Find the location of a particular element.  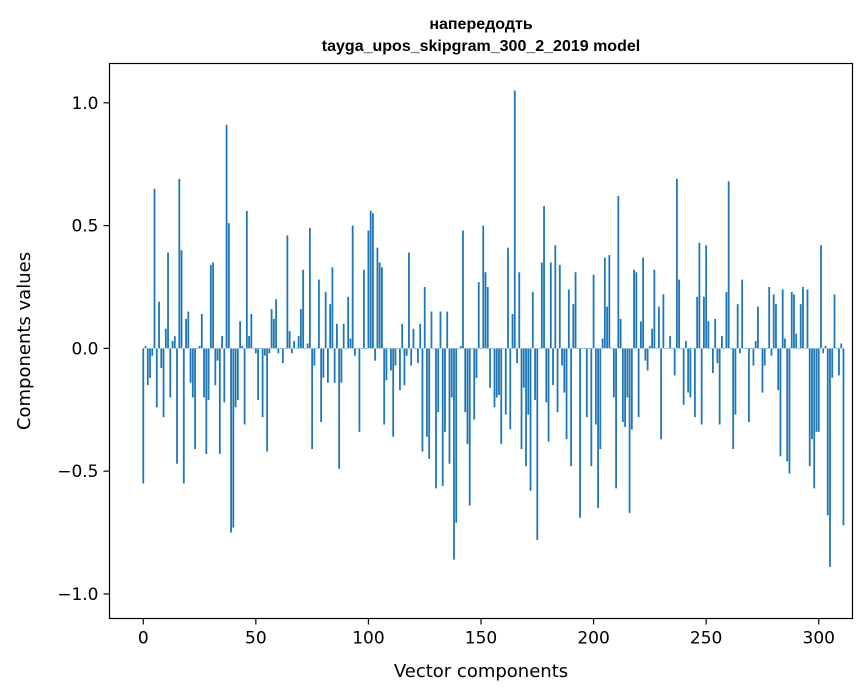

y-axis-ticks: 1.0 0.5 0.0 −0.5 −1.0 is located at coordinates (83, 349).